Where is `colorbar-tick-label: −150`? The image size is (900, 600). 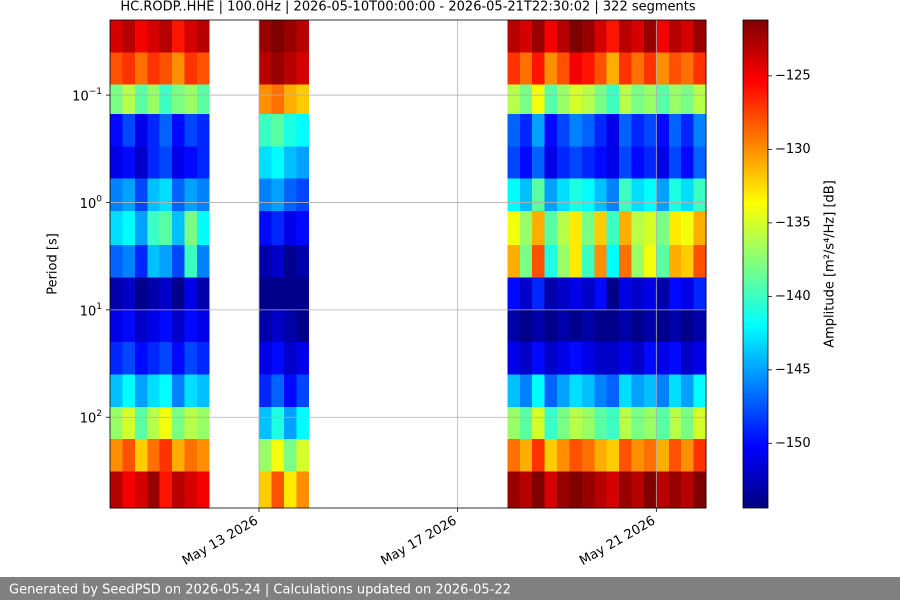
colorbar-tick-label: −150 is located at coordinates (793, 443).